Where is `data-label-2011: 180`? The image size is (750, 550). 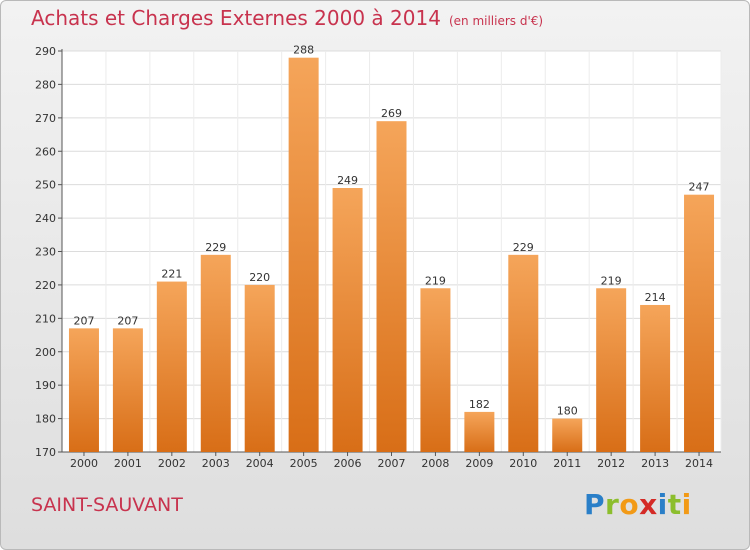
data-label-2011: 180 is located at coordinates (567, 411).